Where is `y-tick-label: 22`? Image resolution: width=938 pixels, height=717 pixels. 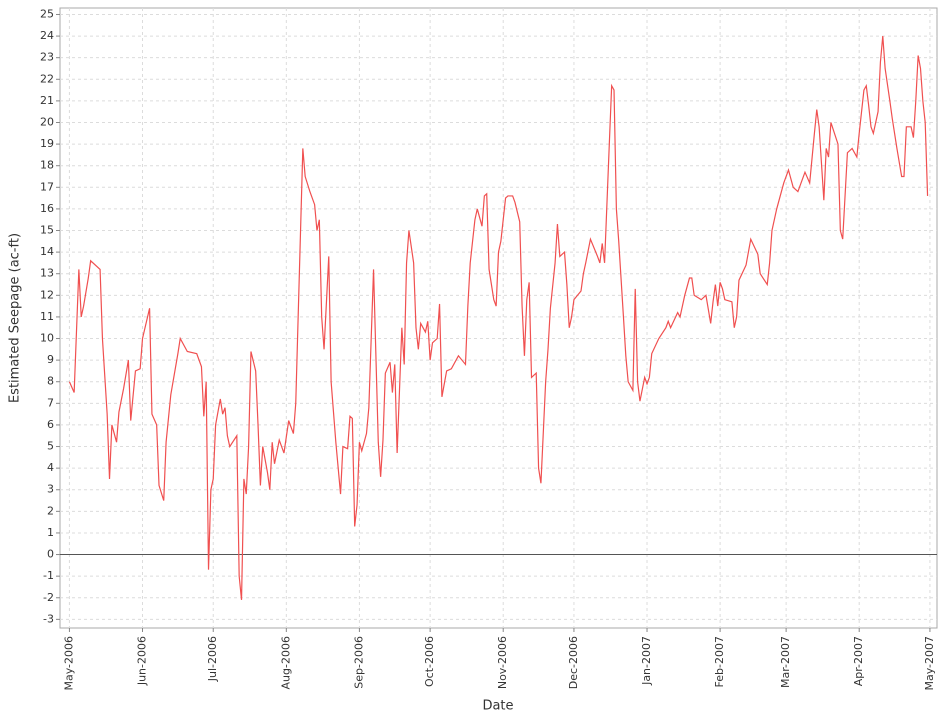 y-tick-label: 22 is located at coordinates (47, 78).